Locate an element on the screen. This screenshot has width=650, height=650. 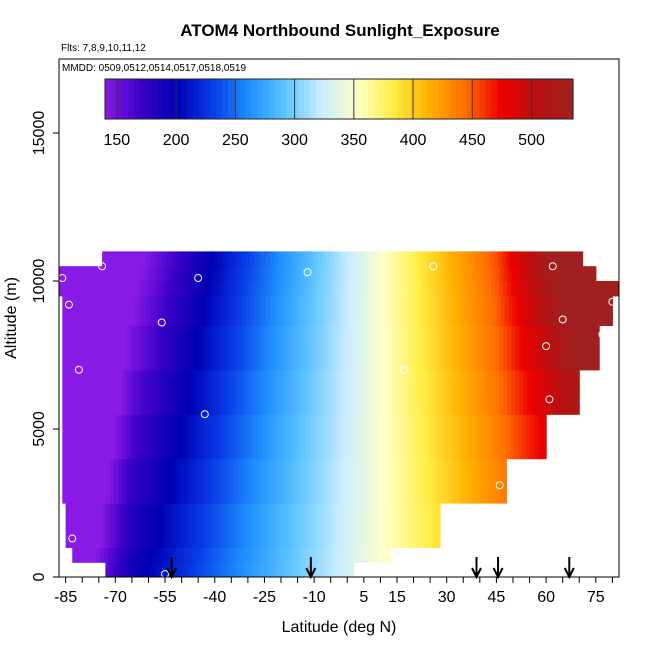
latitude-arrow is located at coordinates (569, 568).